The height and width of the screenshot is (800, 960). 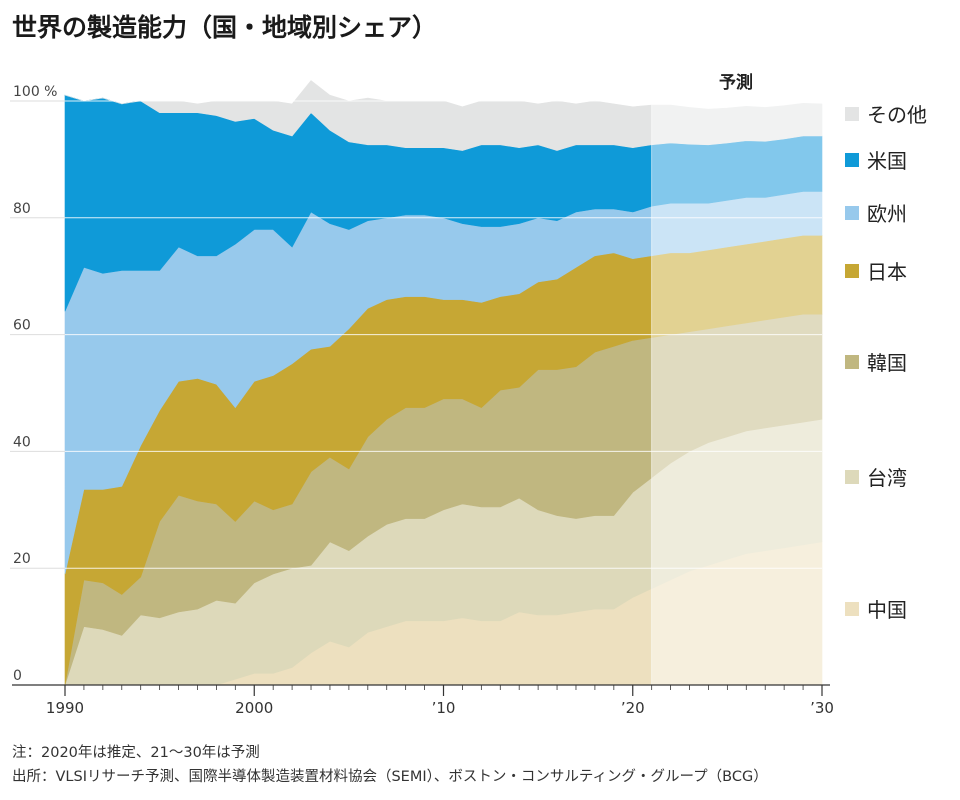 What do you see at coordinates (897, 115) in the screenshot?
I see `legend-label: その他` at bounding box center [897, 115].